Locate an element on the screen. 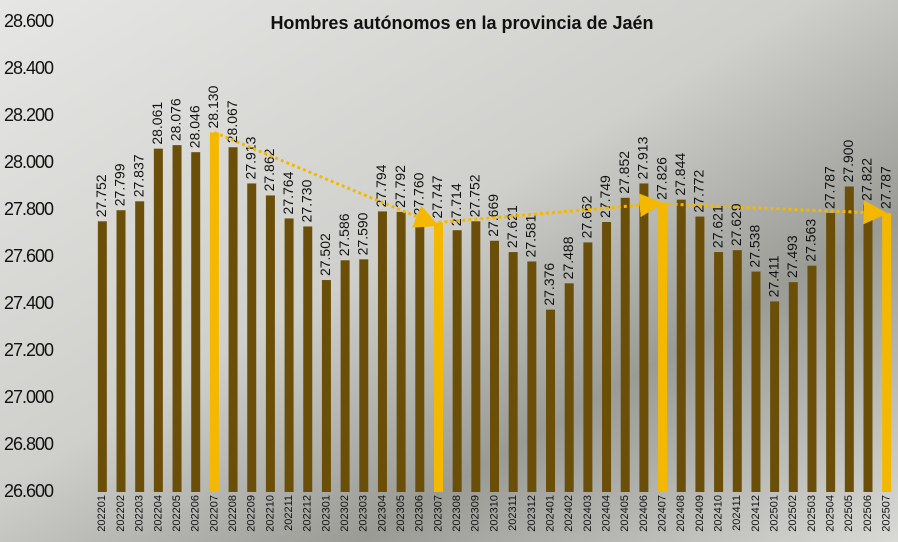 Image resolution: width=898 pixels, height=542 pixels. value-label: 27.669 is located at coordinates (493, 215).